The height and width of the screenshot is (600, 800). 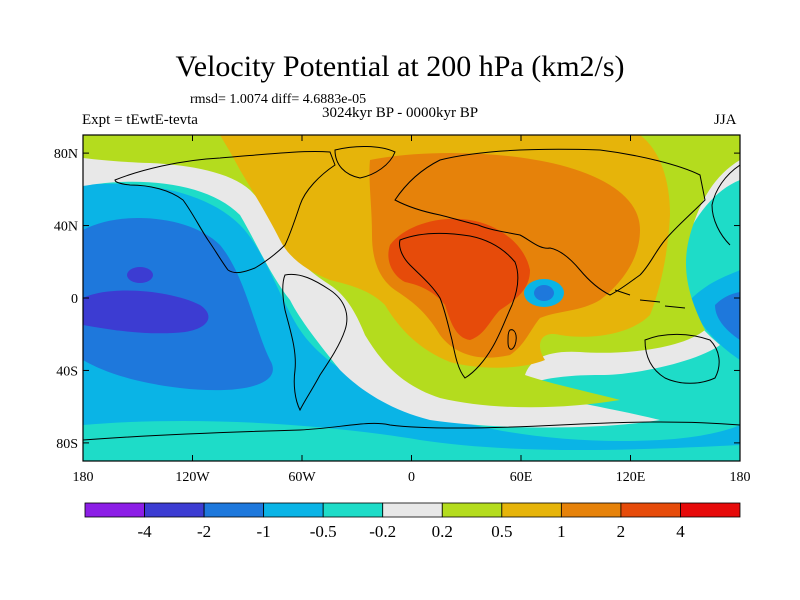 What do you see at coordinates (264, 531) in the screenshot?
I see `colorbar-label: -1` at bounding box center [264, 531].